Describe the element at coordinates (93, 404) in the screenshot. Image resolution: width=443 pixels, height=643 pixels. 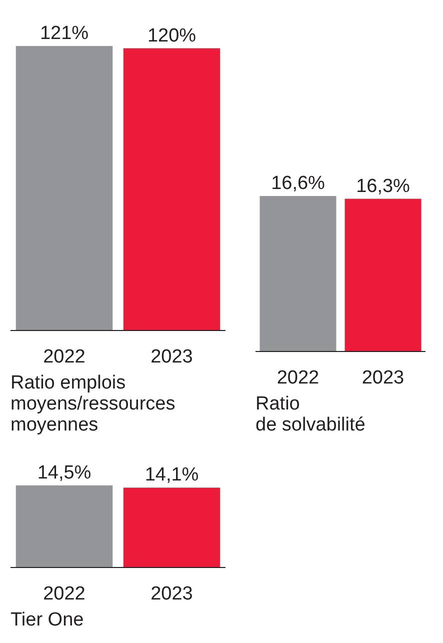
I see `text: Ratio emplois moyens/ressources moyennes` at that location.